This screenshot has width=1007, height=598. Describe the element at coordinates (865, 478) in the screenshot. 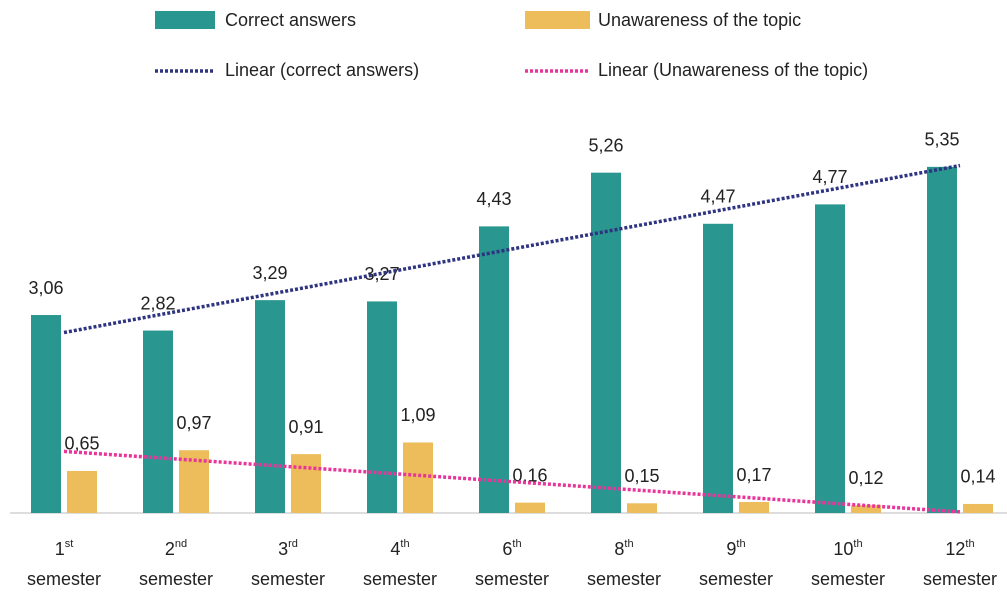

I see `data-label: 0,12` at that location.